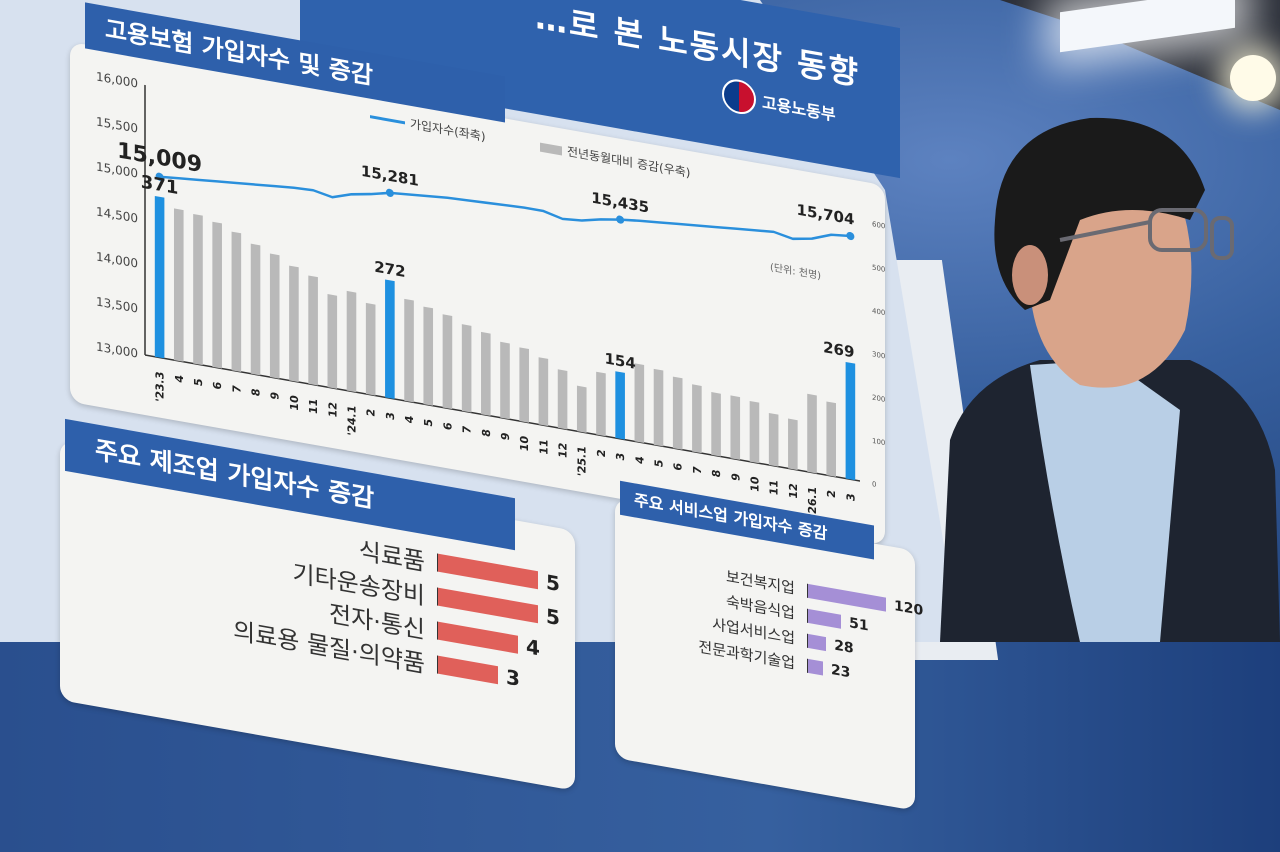 The width and height of the screenshot is (1280, 852). What do you see at coordinates (551, 149) in the screenshot?
I see `legend-bar-swatch` at bounding box center [551, 149].